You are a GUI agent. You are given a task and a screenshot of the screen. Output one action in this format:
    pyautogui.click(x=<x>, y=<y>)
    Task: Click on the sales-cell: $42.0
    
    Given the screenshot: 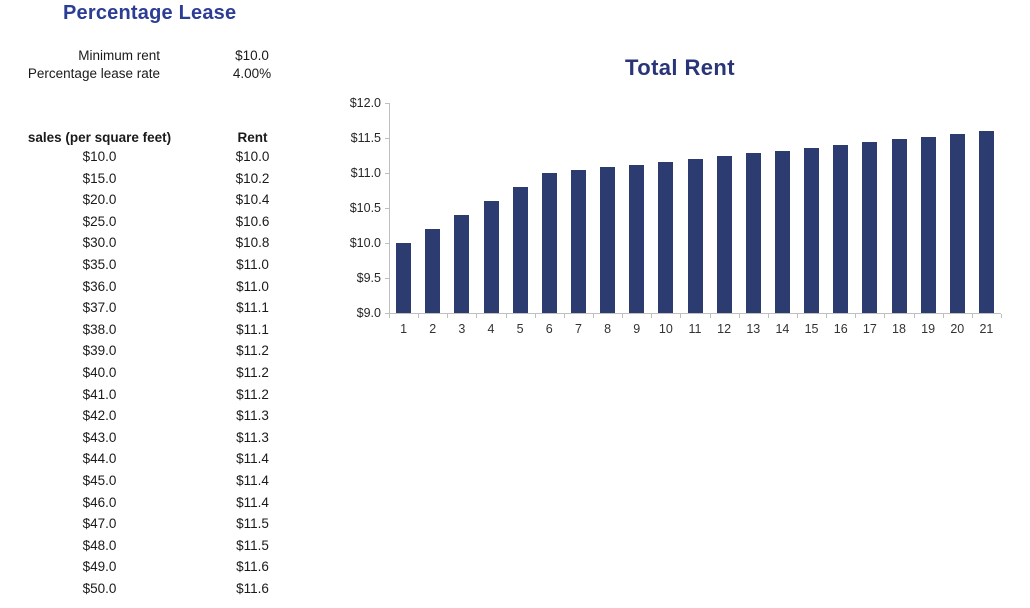 What is the action you would take?
    pyautogui.click(x=99, y=416)
    